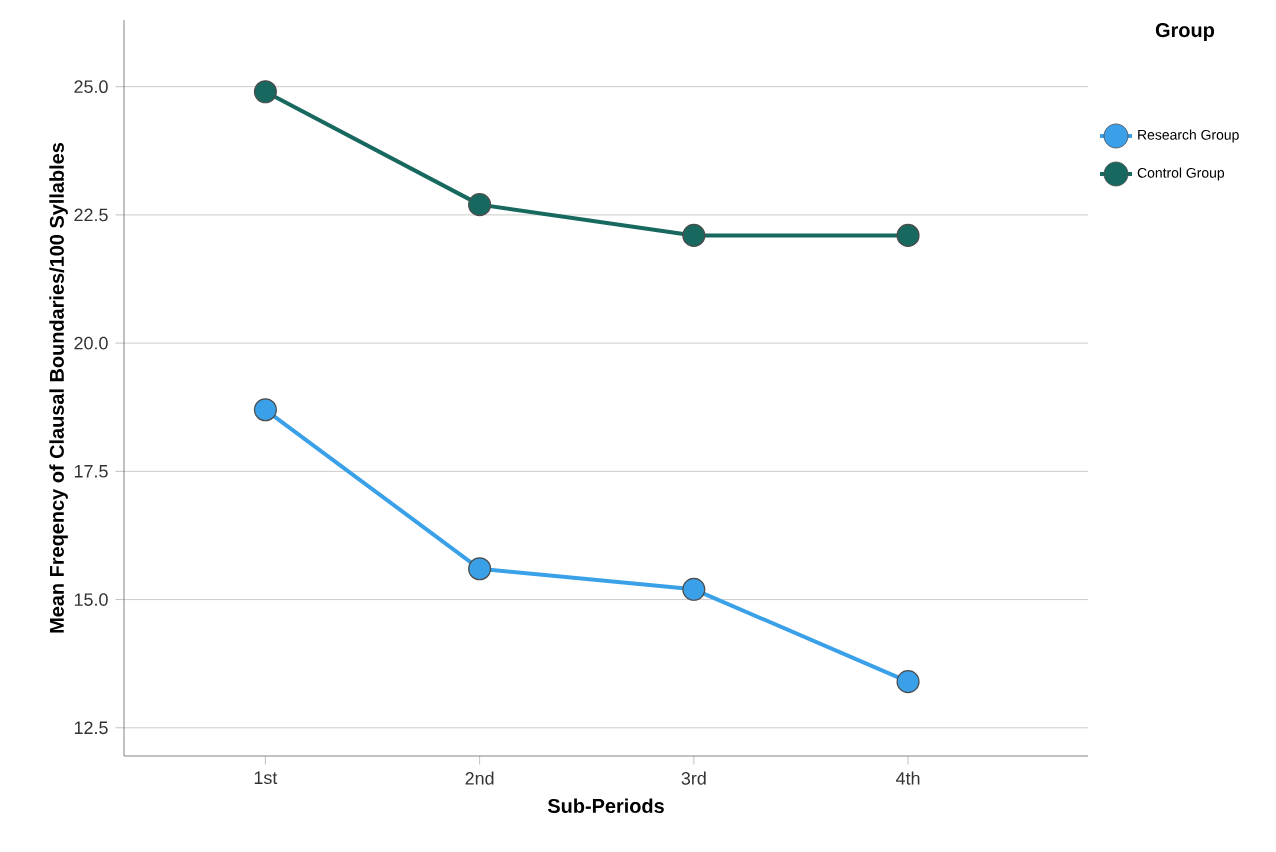  I want to click on y-tick-label: 15.0, so click(91, 599).